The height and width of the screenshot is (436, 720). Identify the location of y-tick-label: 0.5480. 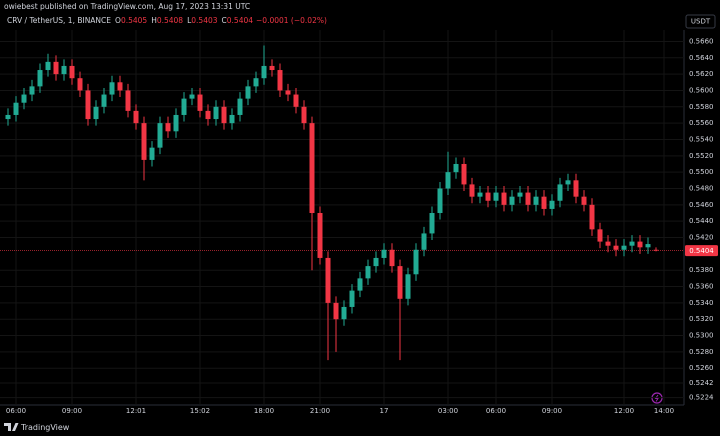
(701, 188).